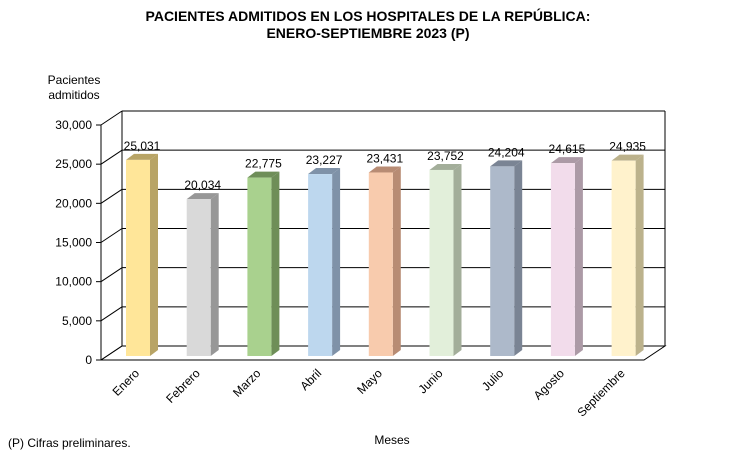 The width and height of the screenshot is (736, 465). What do you see at coordinates (310, 379) in the screenshot?
I see `x-tick-label: Abril` at bounding box center [310, 379].